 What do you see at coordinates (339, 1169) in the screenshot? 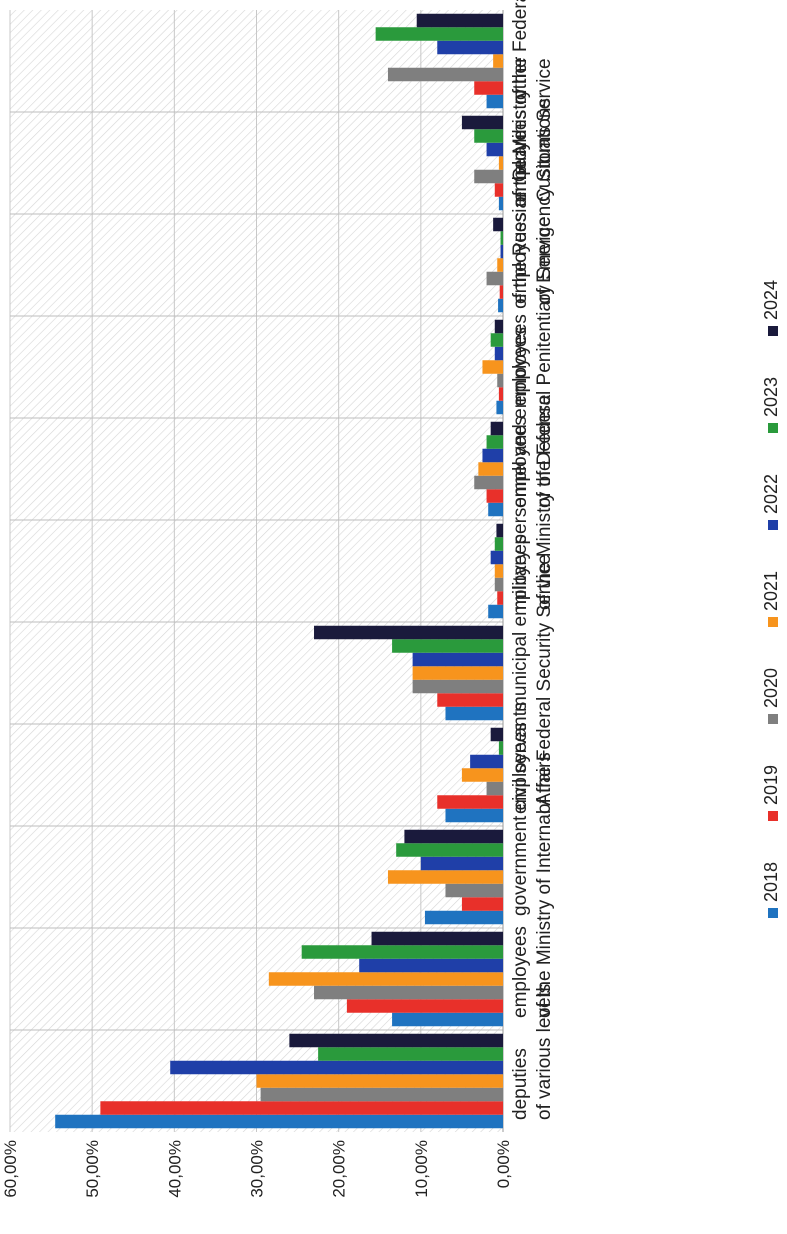
I see `tick-label: 20,00%` at bounding box center [339, 1169].